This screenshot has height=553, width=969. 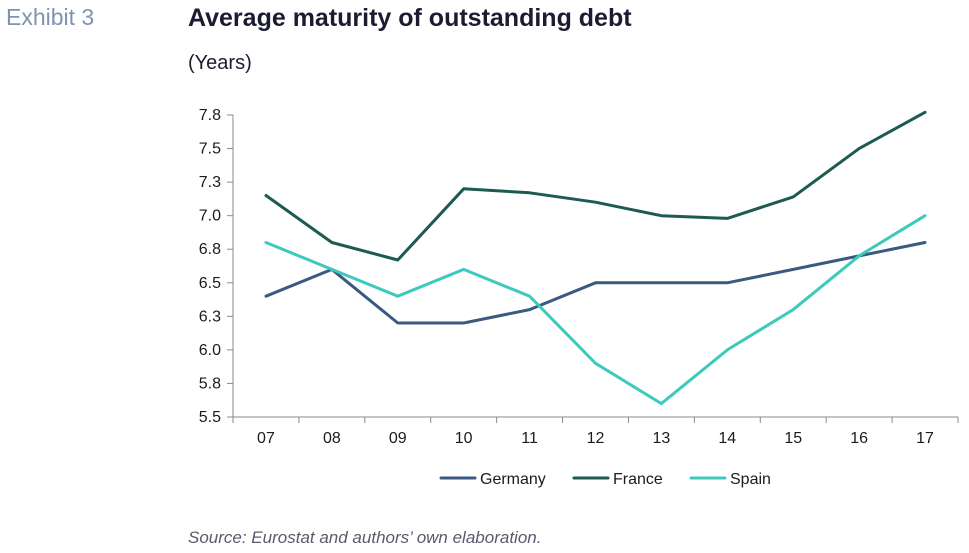 I want to click on legend-label-germany: Germany, so click(x=513, y=479).